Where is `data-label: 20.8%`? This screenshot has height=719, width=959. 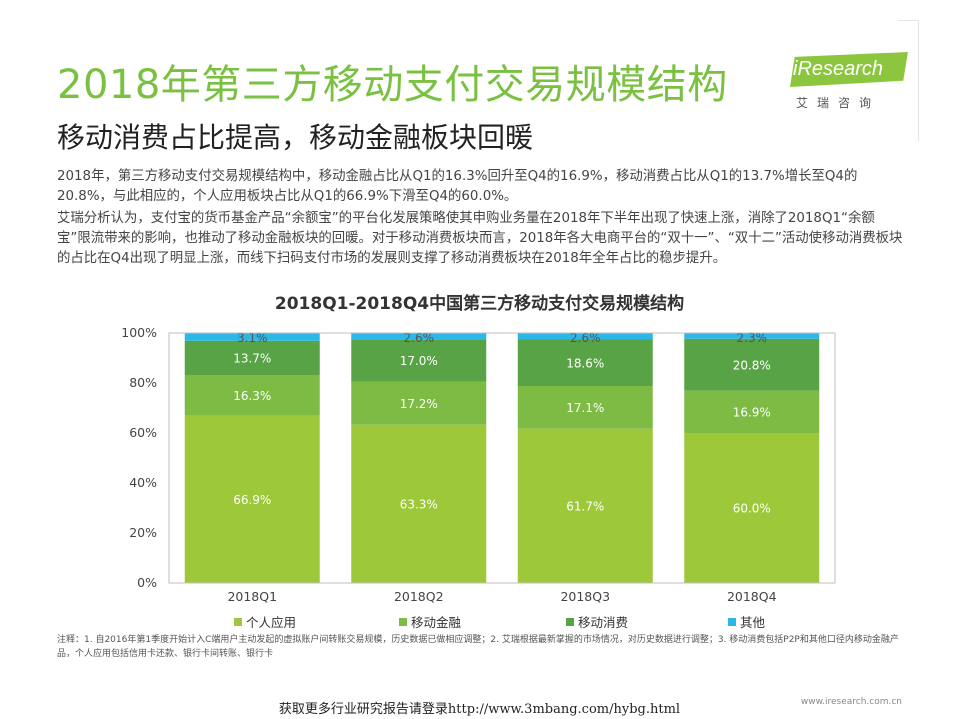 data-label: 20.8% is located at coordinates (752, 365).